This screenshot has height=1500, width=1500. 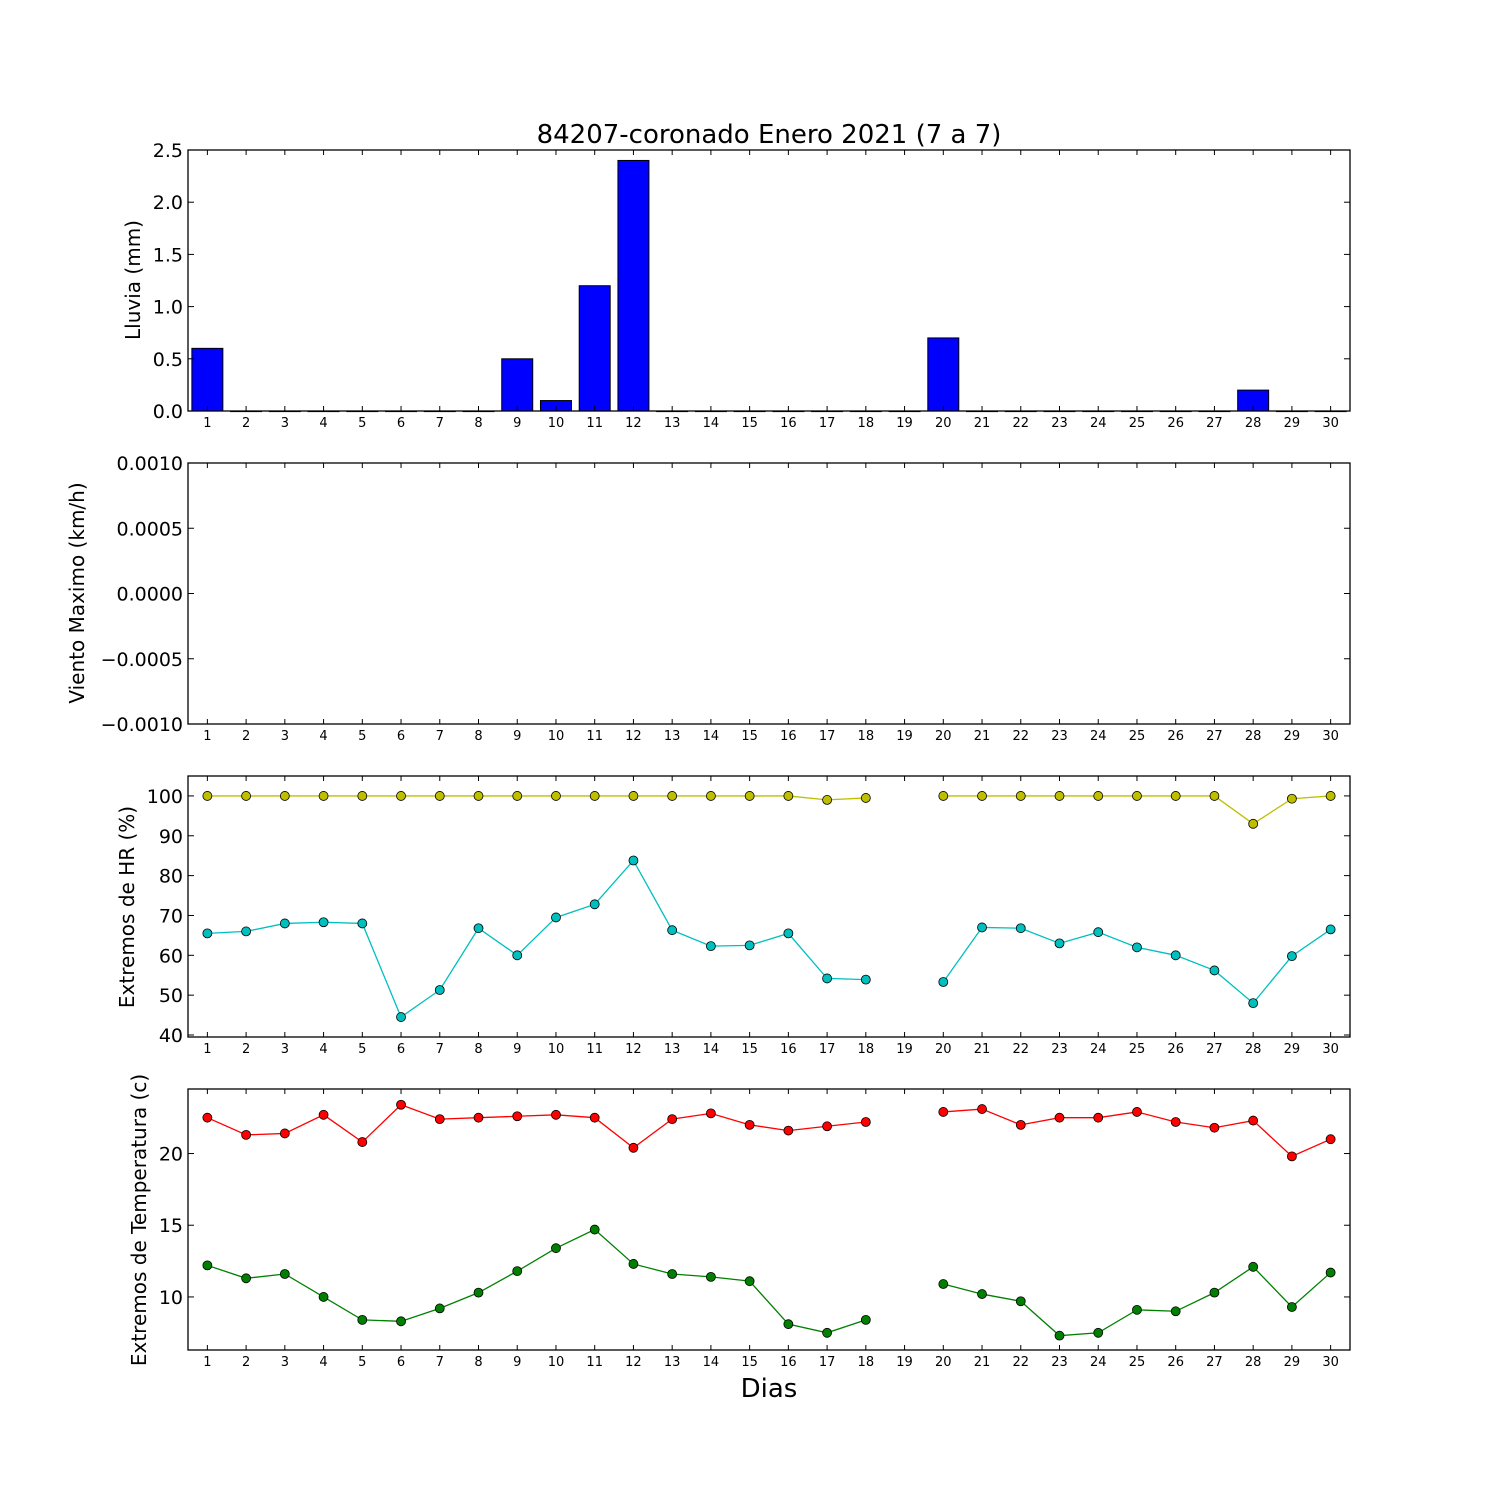 I want to click on rain-bars, so click(x=769, y=286).